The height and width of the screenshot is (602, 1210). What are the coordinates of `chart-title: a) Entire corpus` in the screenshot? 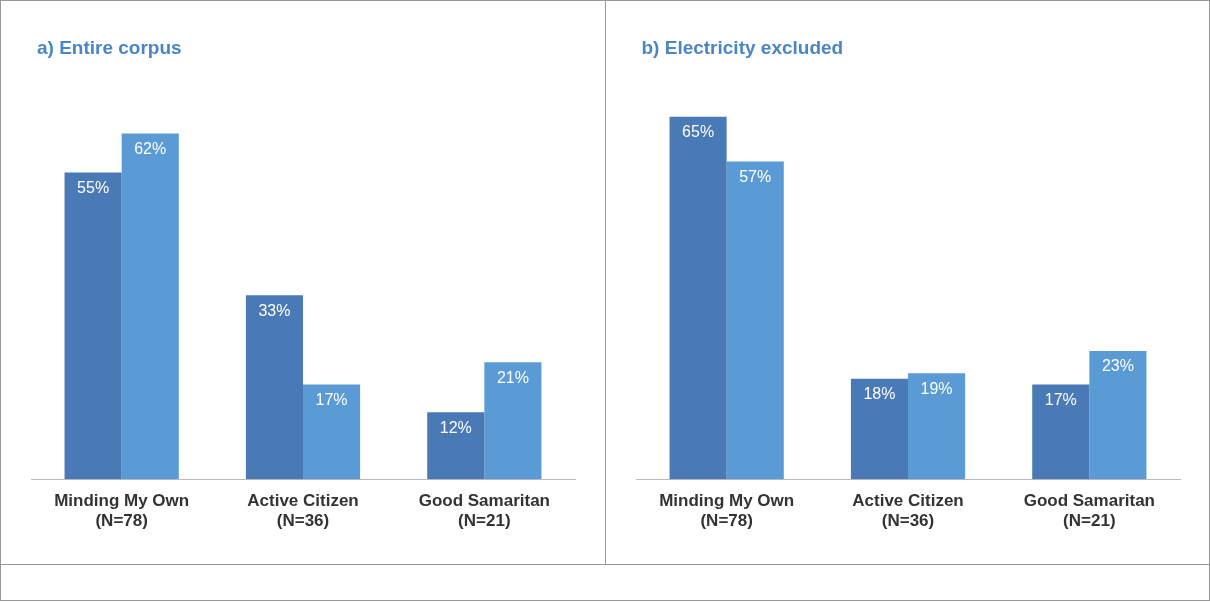 It's located at (109, 48).